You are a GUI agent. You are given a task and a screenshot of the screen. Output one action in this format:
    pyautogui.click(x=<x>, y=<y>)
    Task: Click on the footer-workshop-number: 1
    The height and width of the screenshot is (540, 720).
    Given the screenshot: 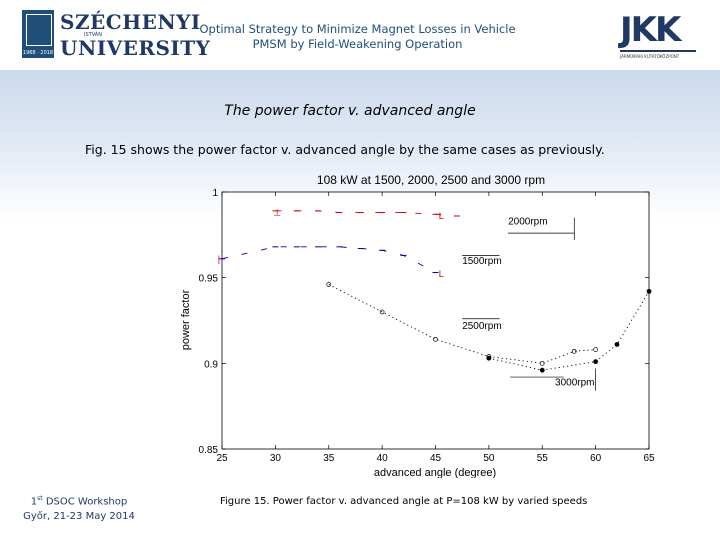 What is the action you would take?
    pyautogui.click(x=34, y=502)
    